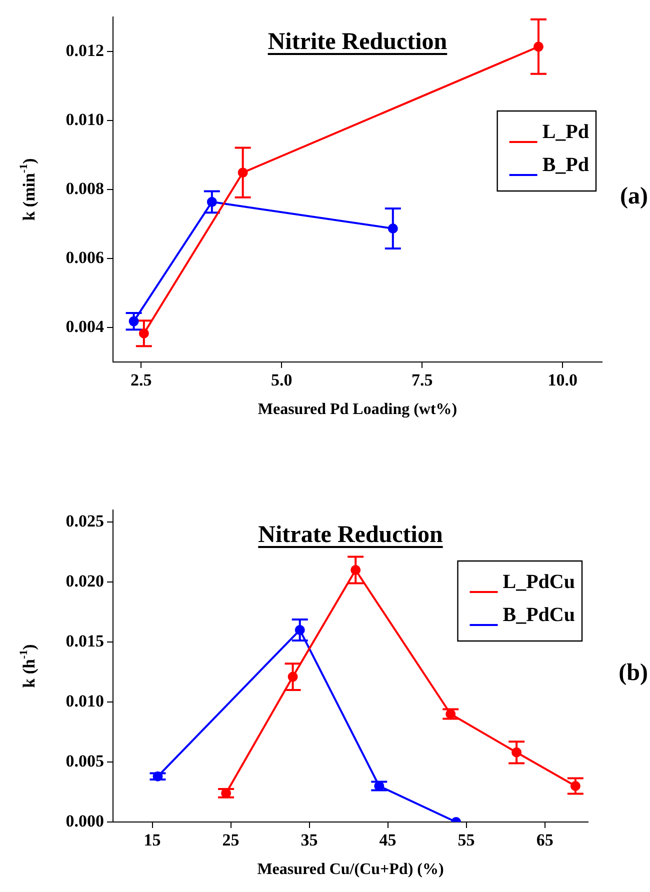 The image size is (650, 892). Describe the element at coordinates (85, 326) in the screenshot. I see `y-tick-label: 0.004` at that location.